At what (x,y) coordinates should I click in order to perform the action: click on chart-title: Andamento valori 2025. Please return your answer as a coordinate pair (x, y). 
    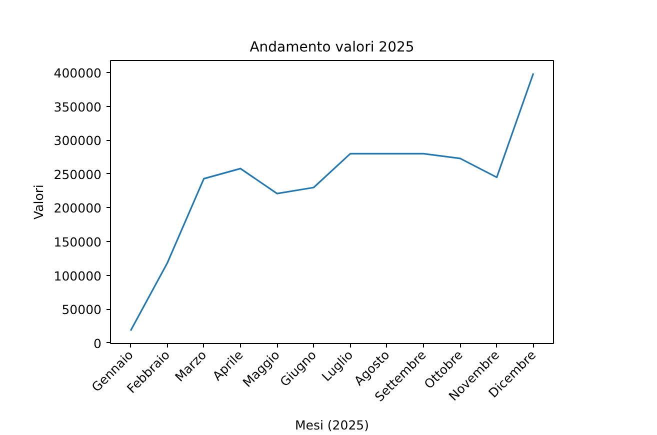
    Looking at the image, I should click on (332, 48).